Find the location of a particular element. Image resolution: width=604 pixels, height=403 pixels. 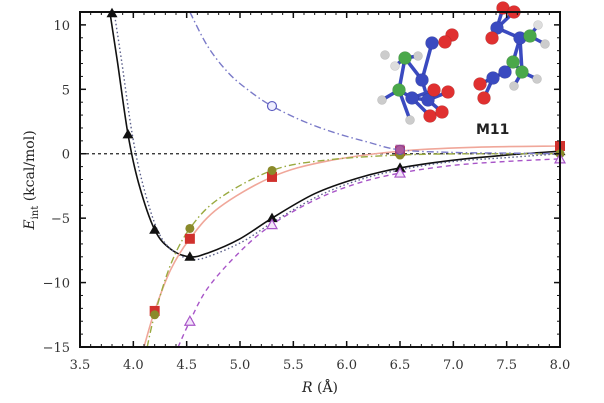

x-tick-label: 8.0 is located at coordinates (560, 365).